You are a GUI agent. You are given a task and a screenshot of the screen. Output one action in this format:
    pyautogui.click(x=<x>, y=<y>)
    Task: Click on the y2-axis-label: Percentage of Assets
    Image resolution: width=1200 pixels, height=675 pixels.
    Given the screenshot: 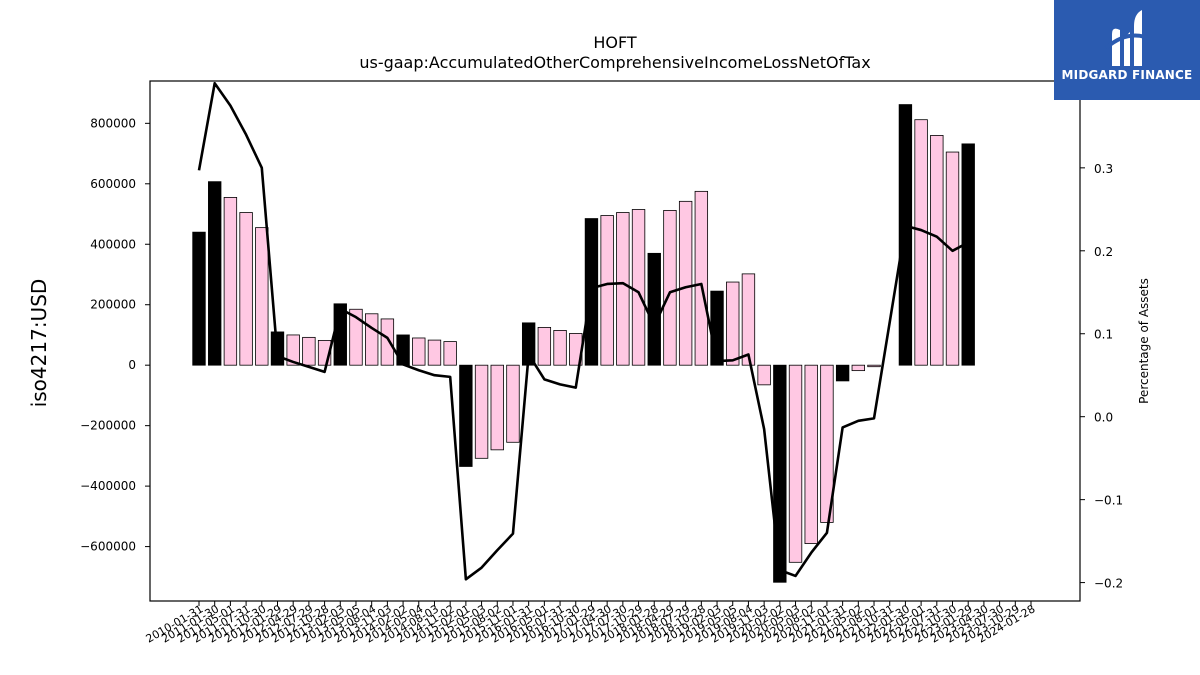 What is the action you would take?
    pyautogui.click(x=1144, y=341)
    